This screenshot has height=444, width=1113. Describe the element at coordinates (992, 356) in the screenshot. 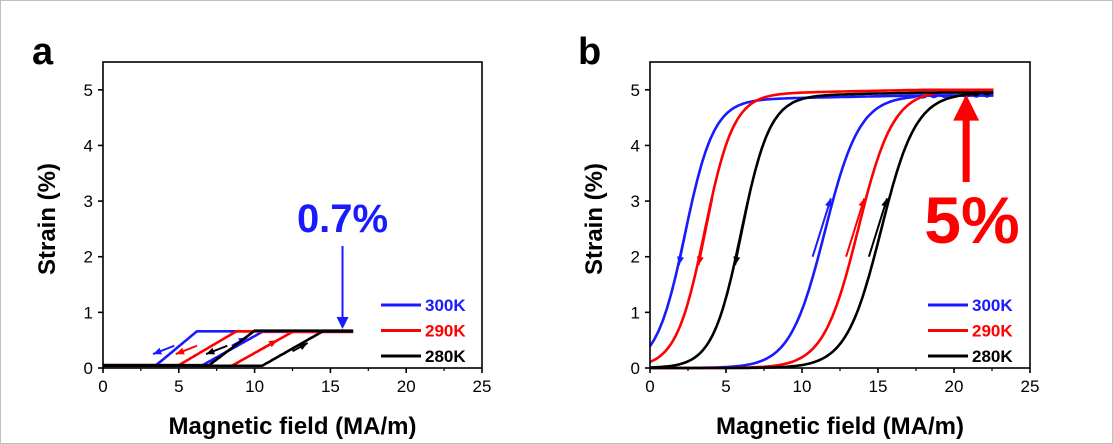

I see `panel-b-legend-label-280K: 280K` at that location.